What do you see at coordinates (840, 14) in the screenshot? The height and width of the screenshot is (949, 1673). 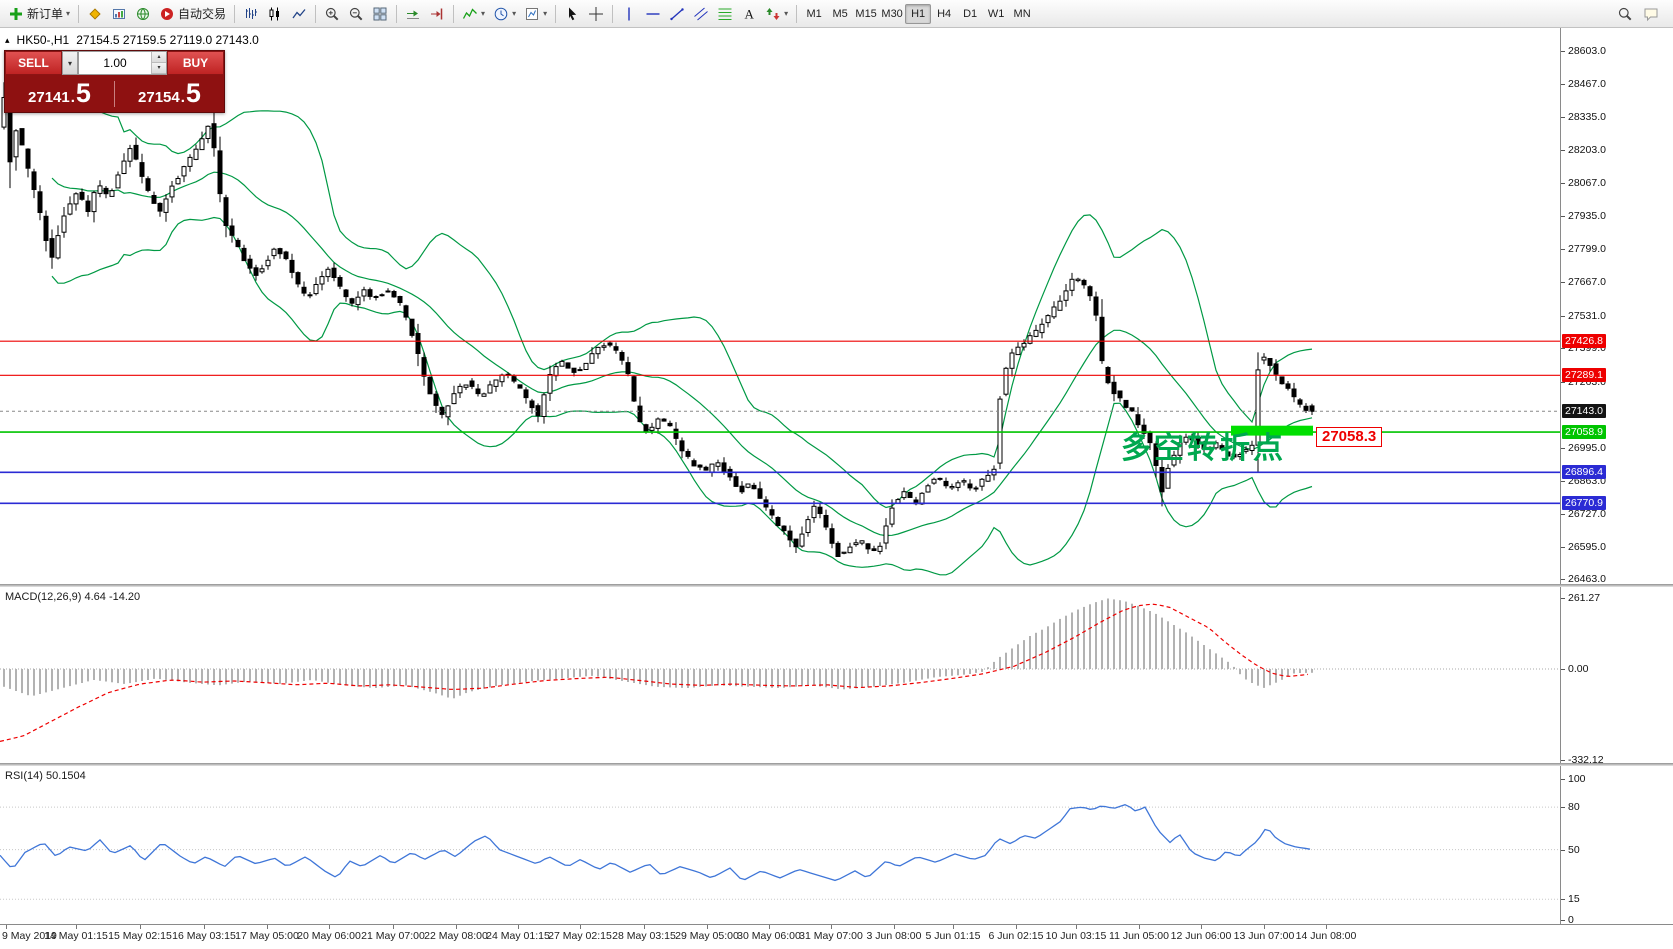 I see `timeframe-m5-button: M5` at bounding box center [840, 14].